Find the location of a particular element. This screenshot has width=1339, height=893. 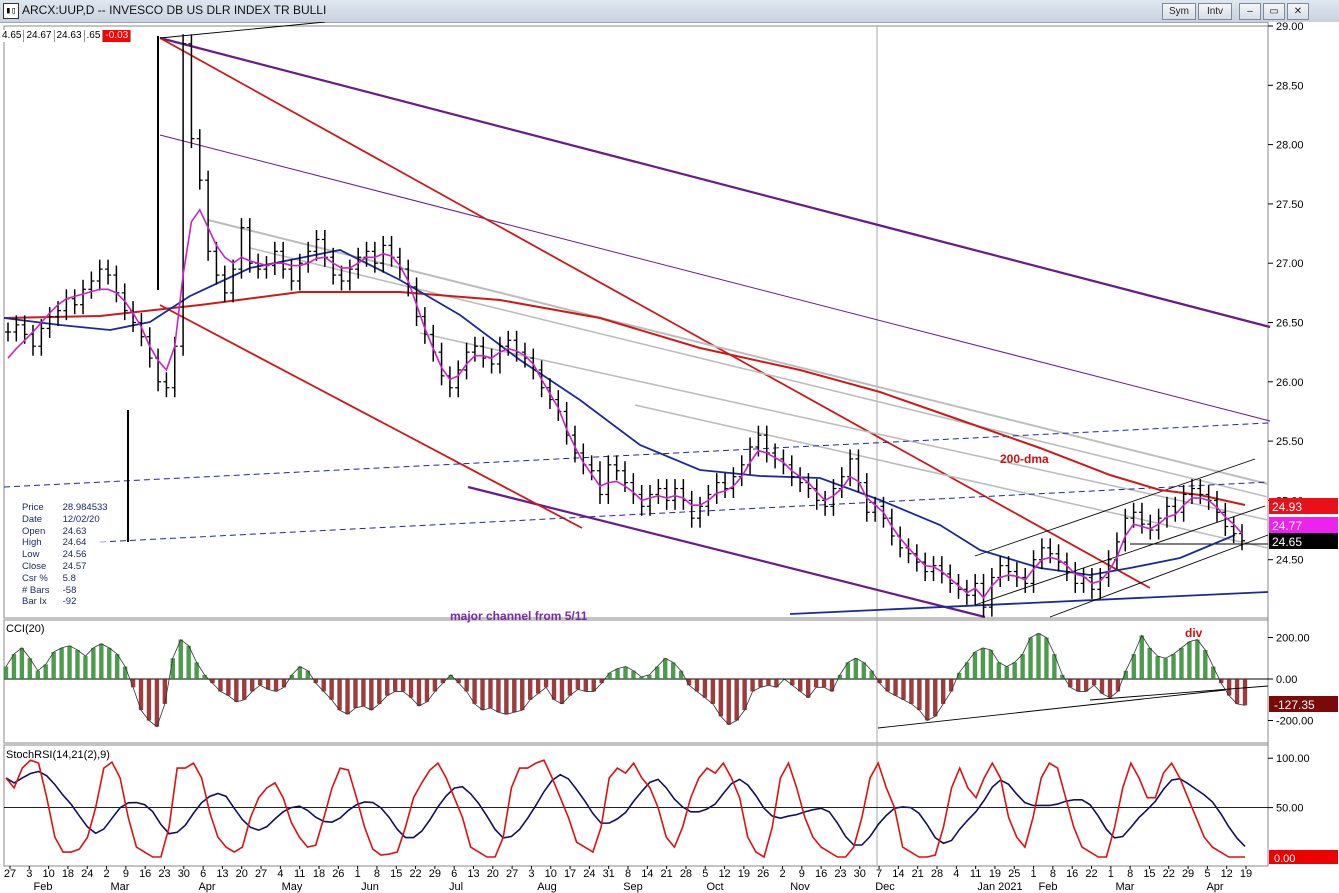

info-key: # Bars is located at coordinates (36, 590).